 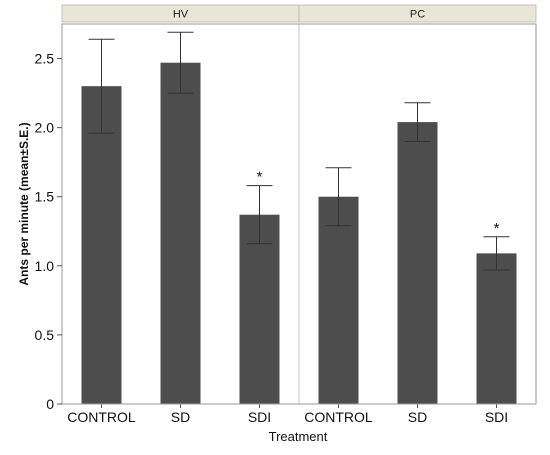 I want to click on y-axis-title: Ants per minute (mean±S.E.), so click(x=24, y=203).